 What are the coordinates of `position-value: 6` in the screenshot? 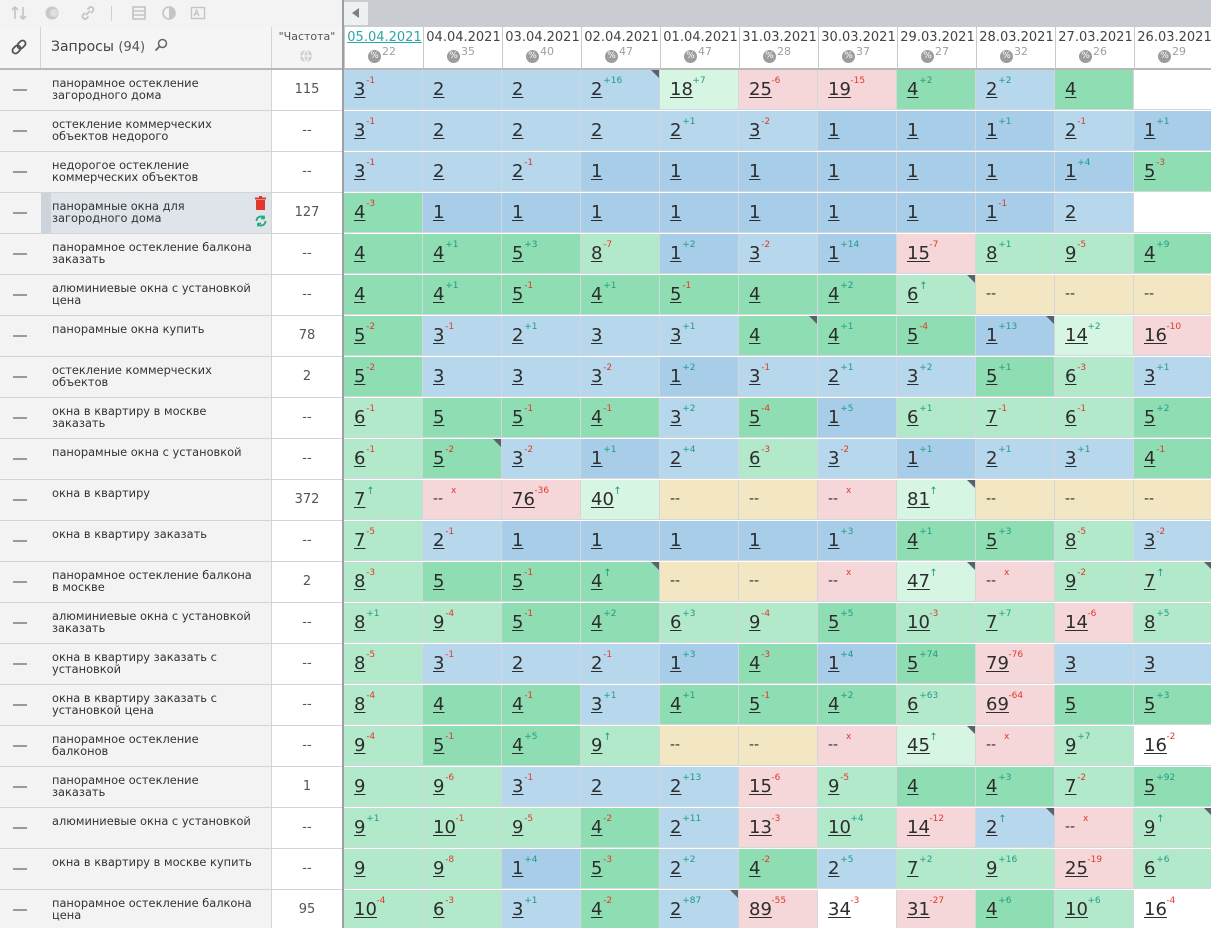 It's located at (360, 458).